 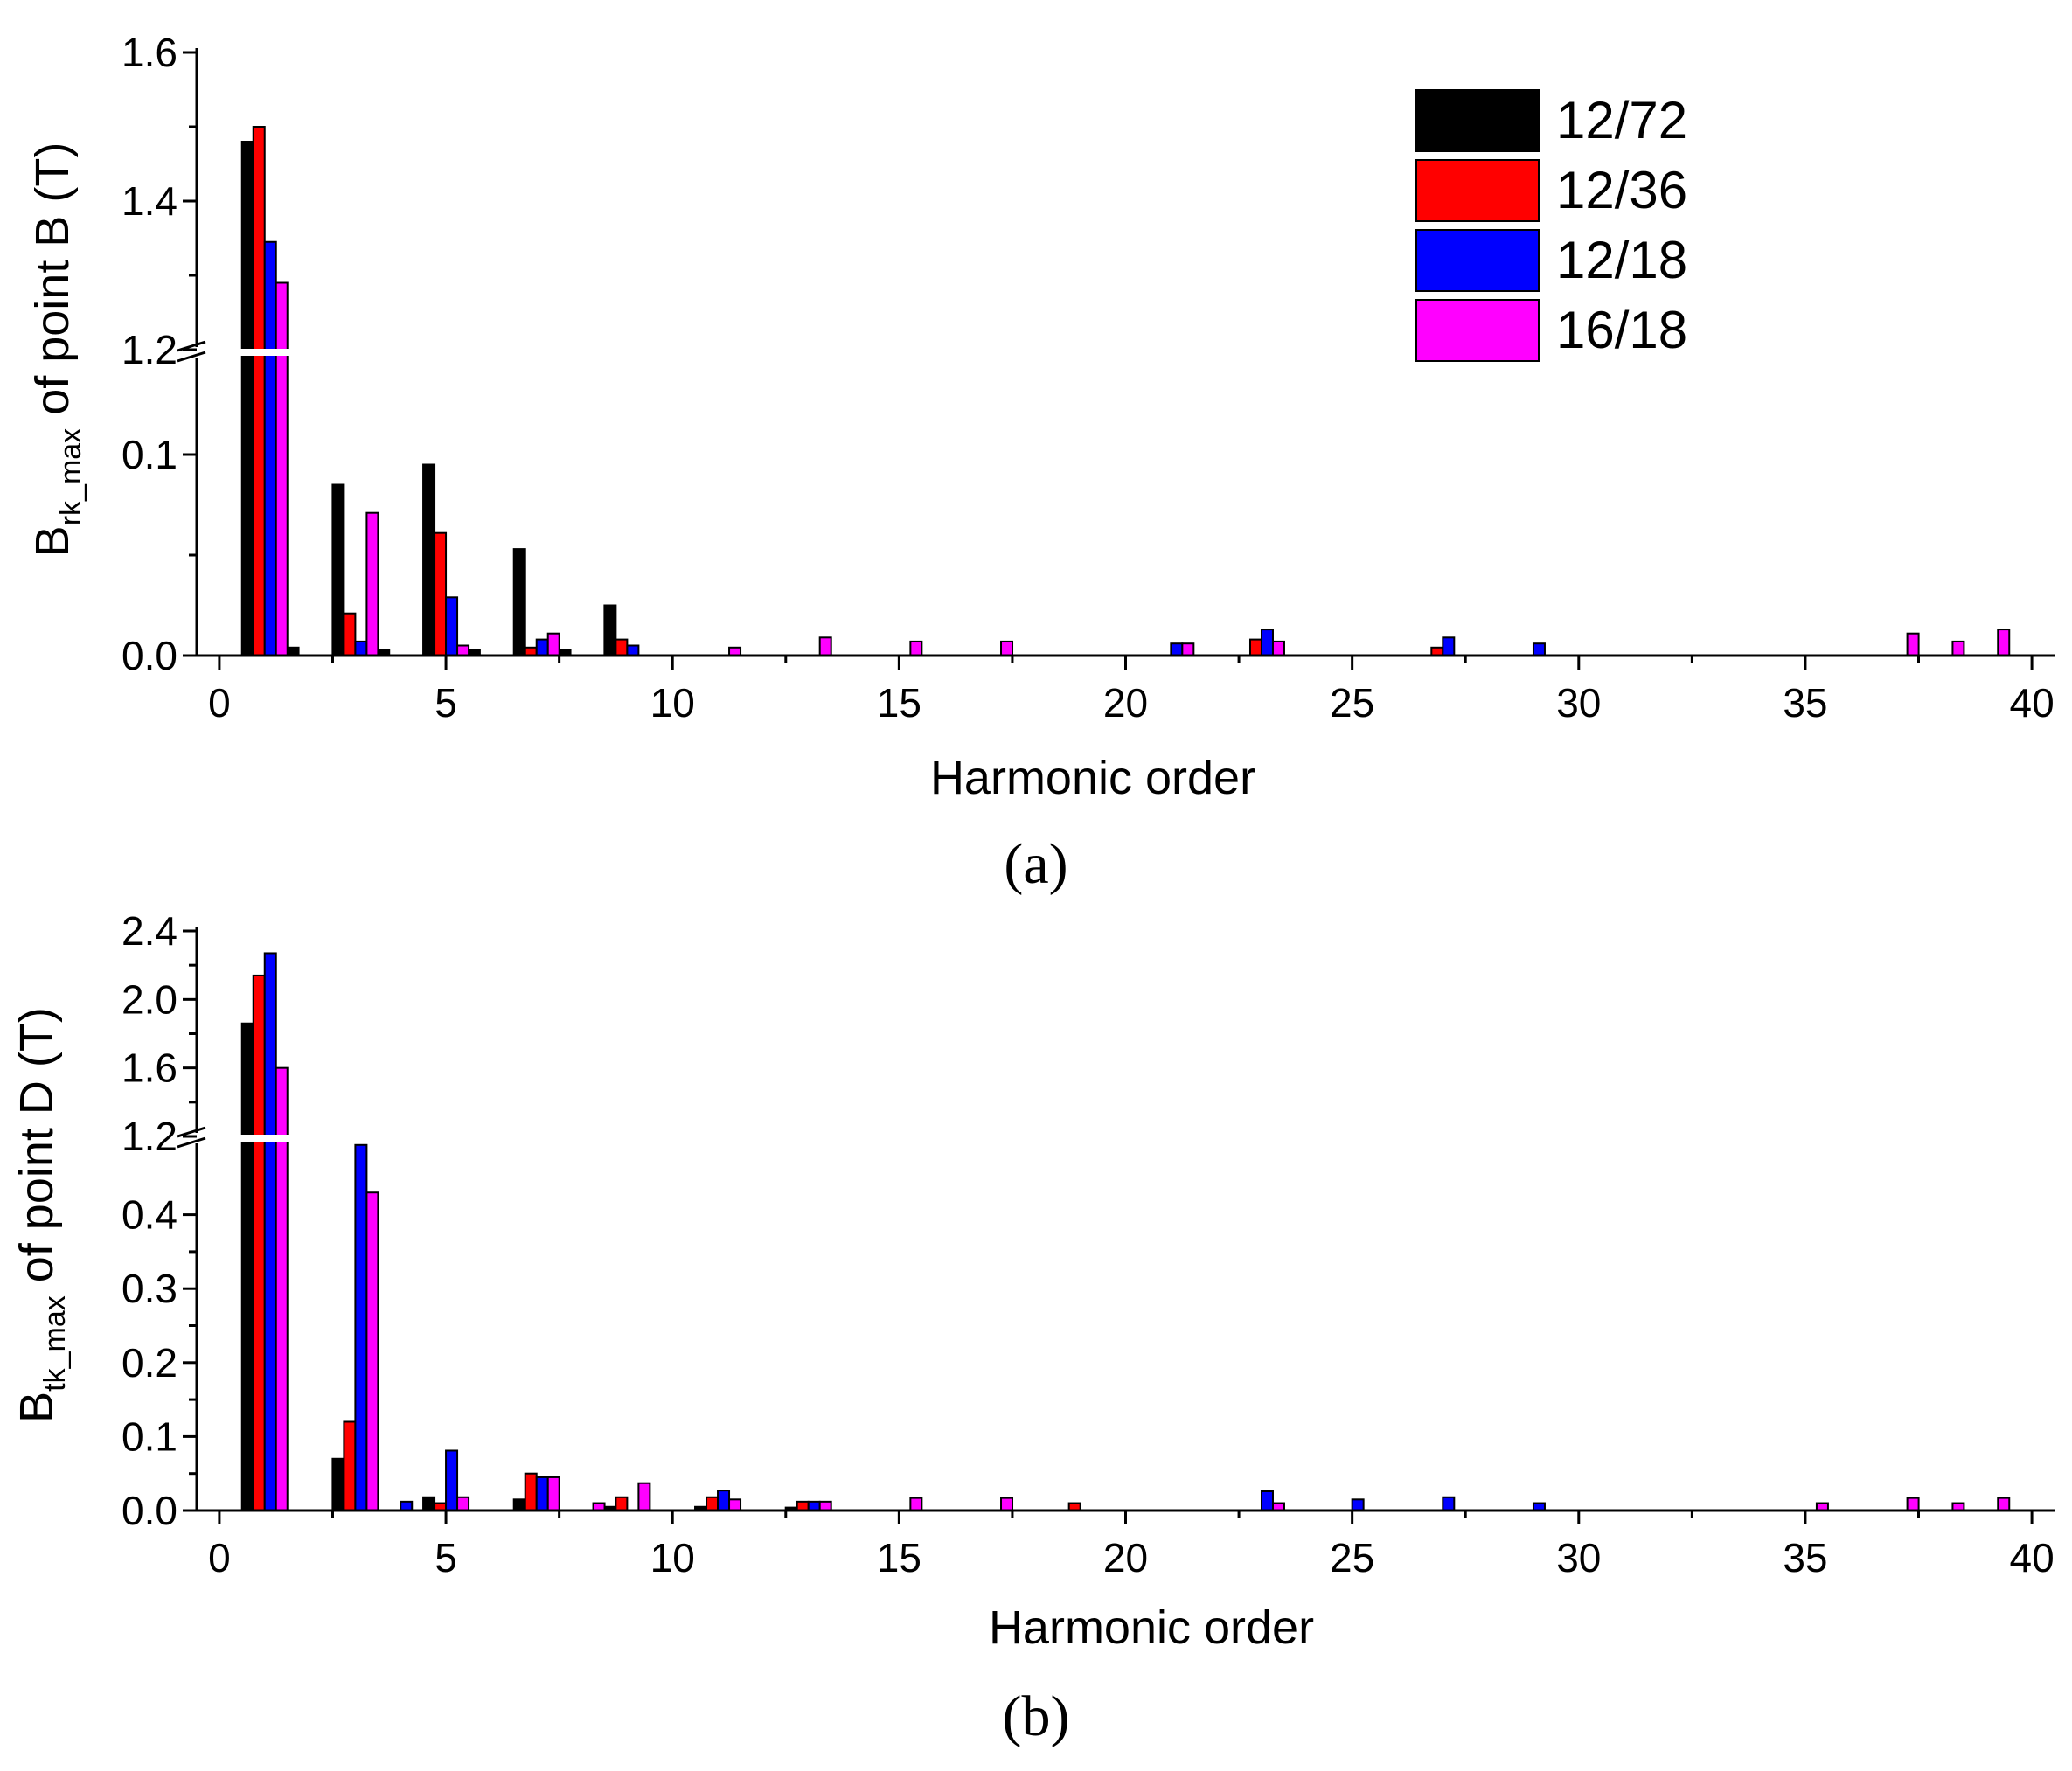 I want to click on panel-b-x-axis-title: Harmonic order, so click(x=1152, y=1627).